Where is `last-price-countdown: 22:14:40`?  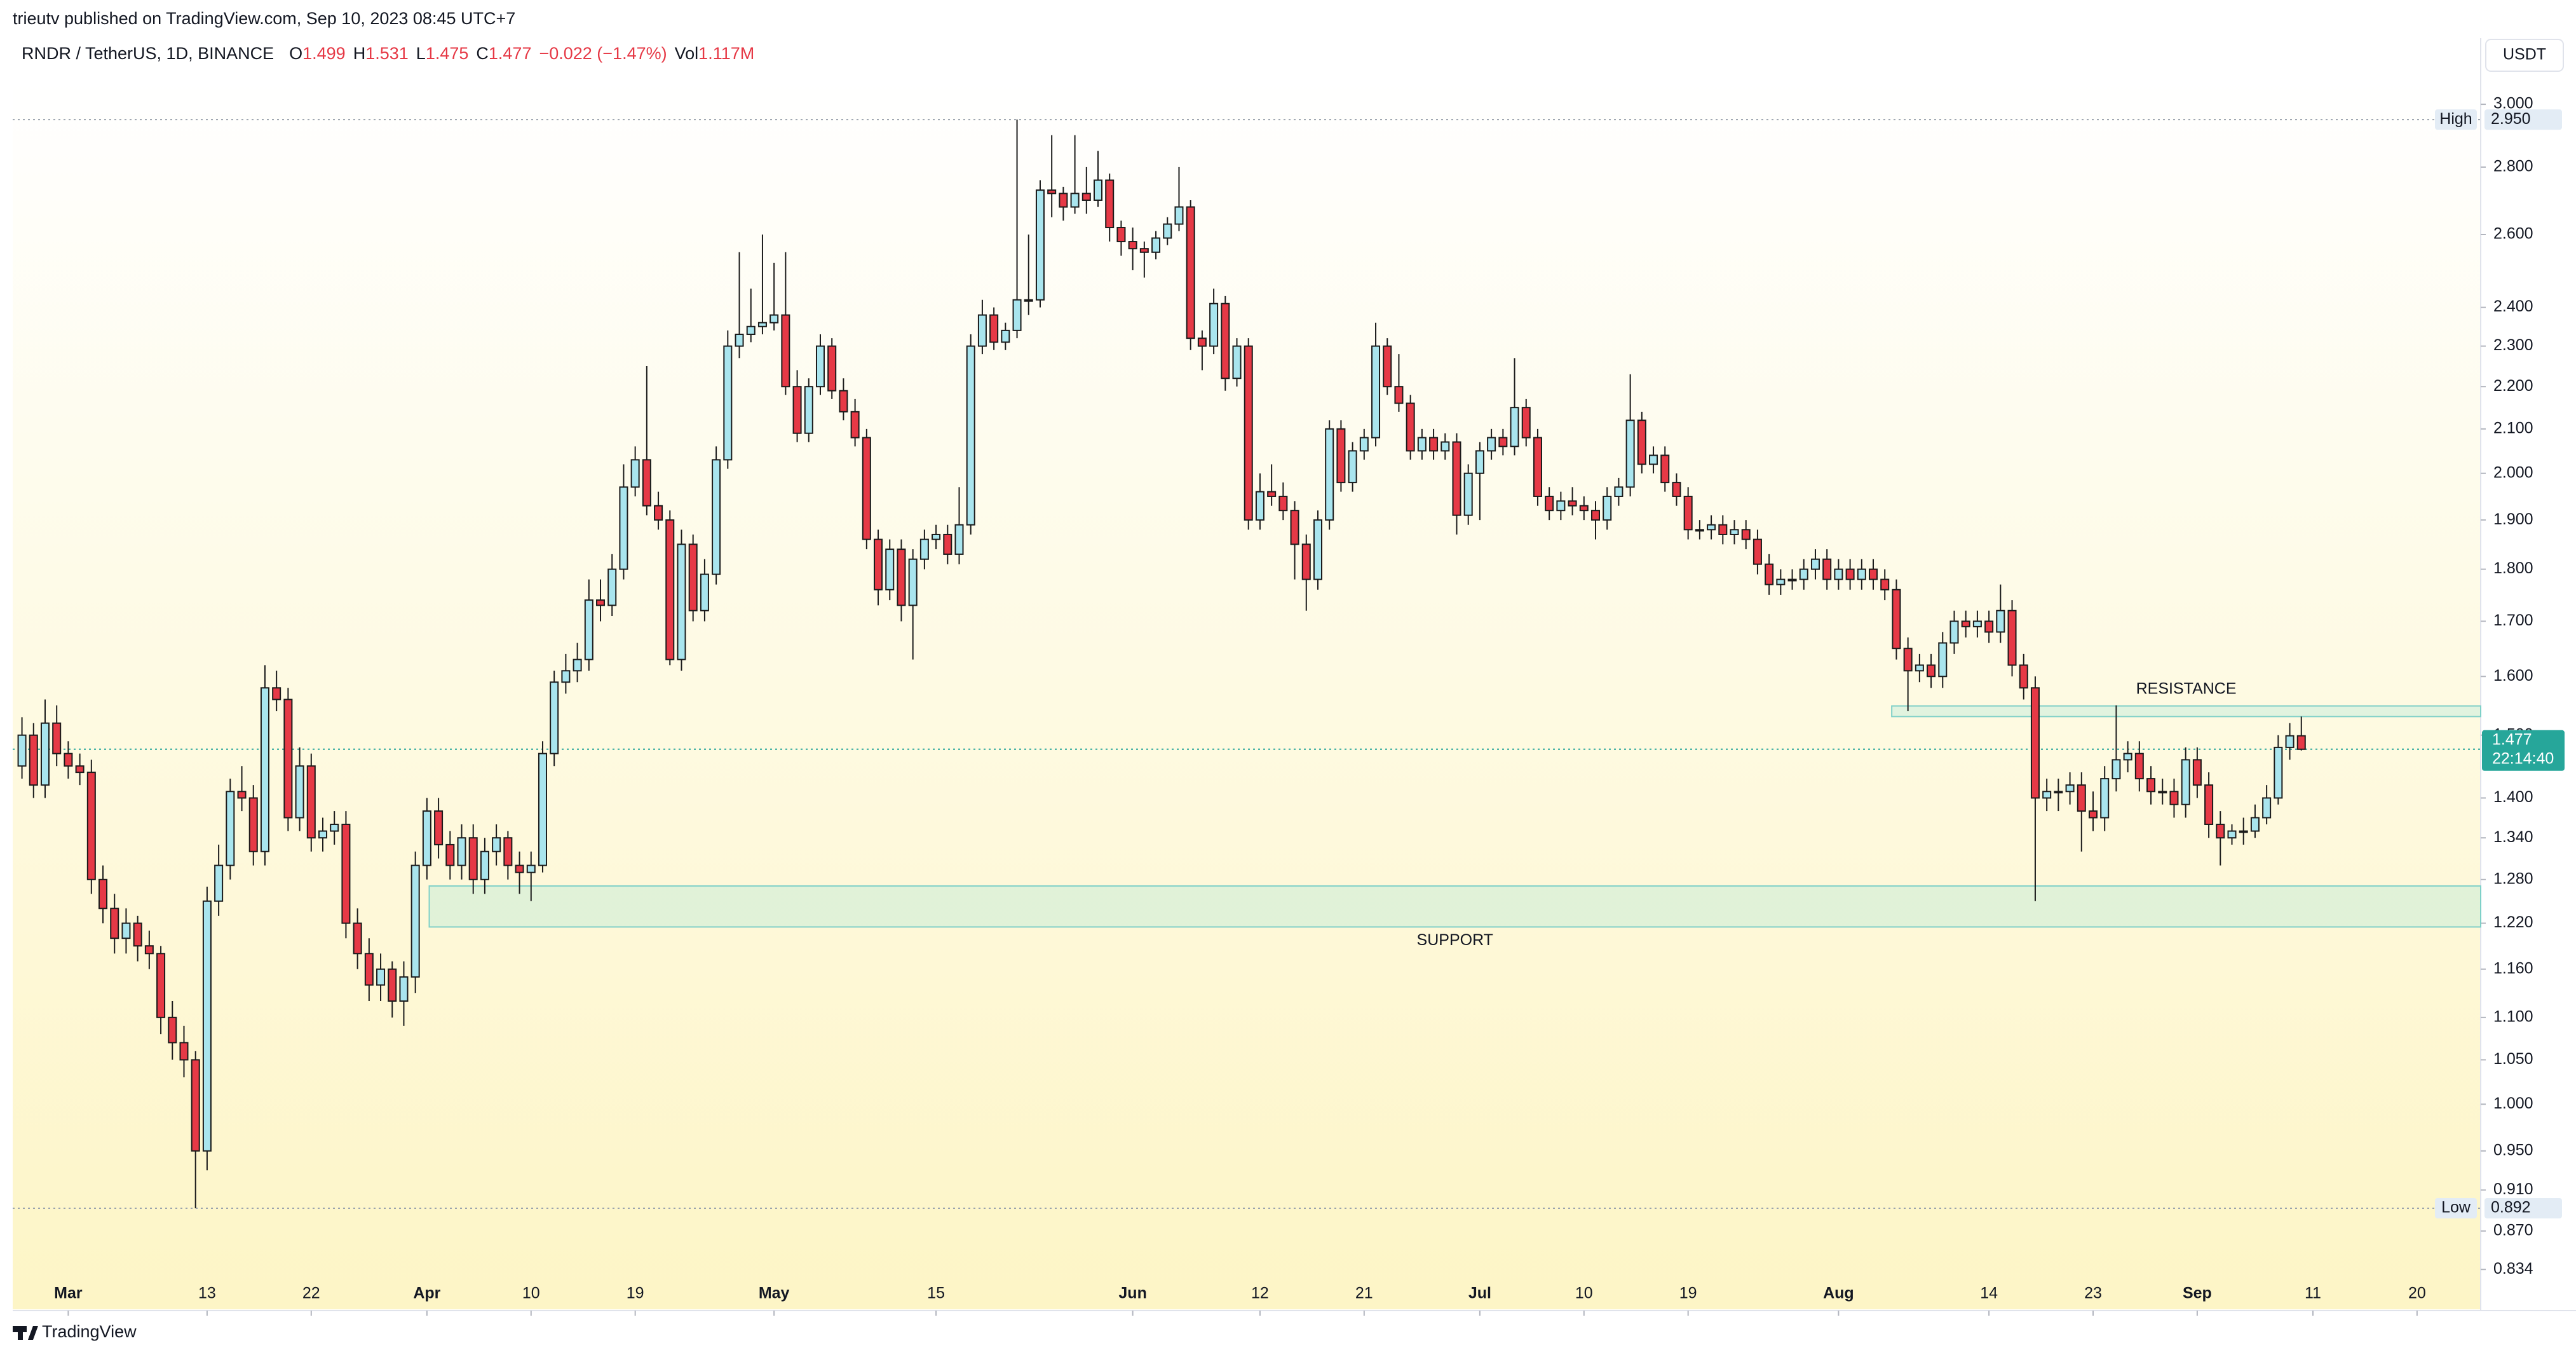
last-price-countdown: 22:14:40 is located at coordinates (2523, 758).